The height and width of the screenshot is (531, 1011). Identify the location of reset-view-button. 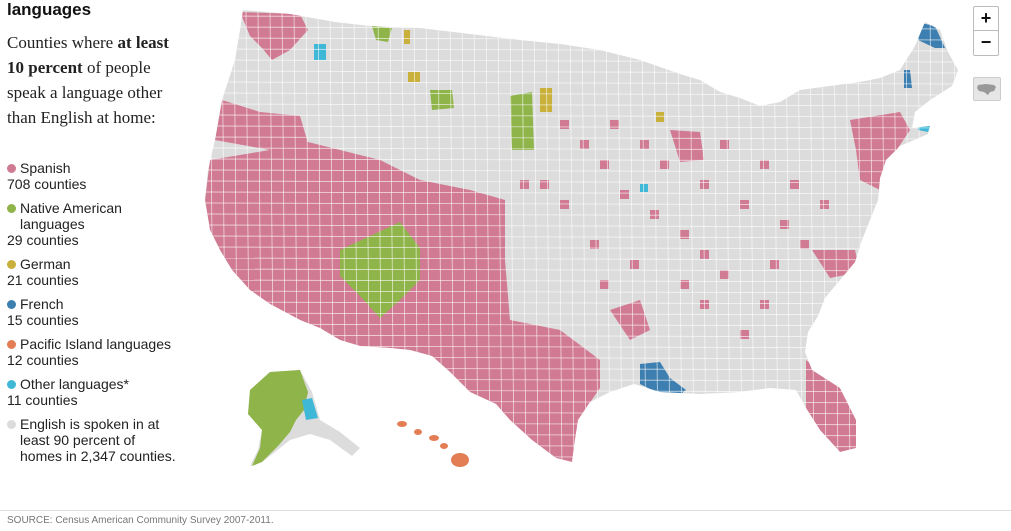
(987, 89).